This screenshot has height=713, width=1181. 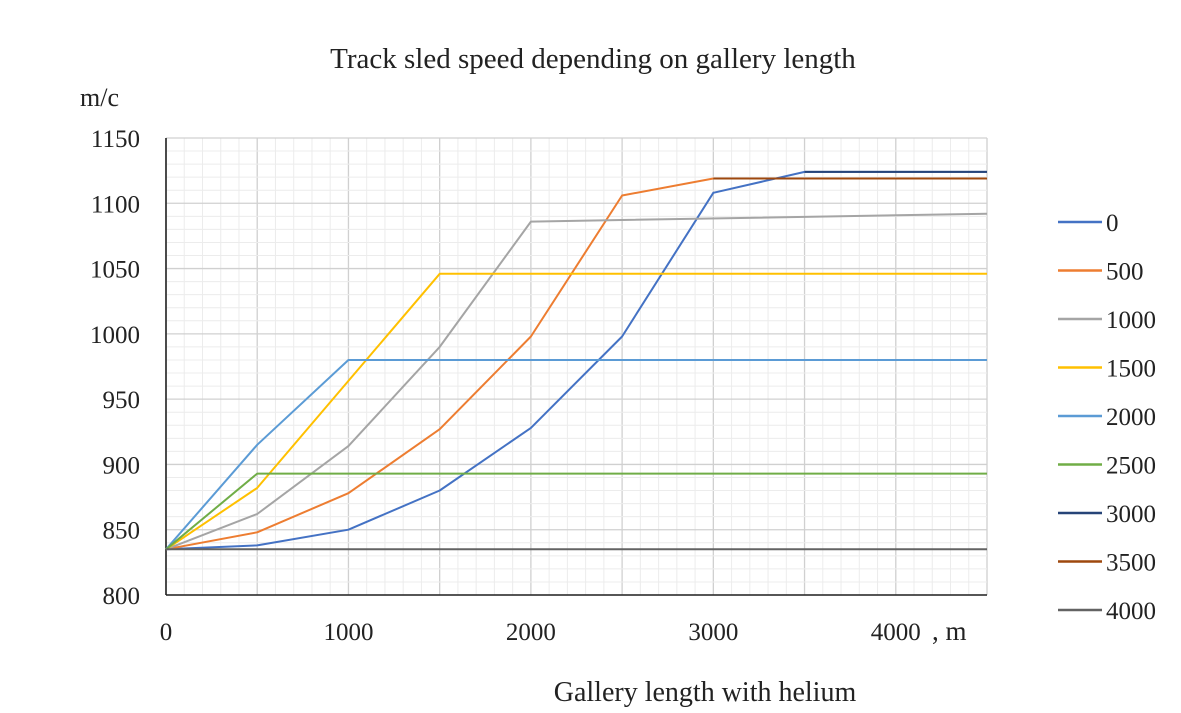 What do you see at coordinates (1131, 563) in the screenshot?
I see `legend-label: 3500` at bounding box center [1131, 563].